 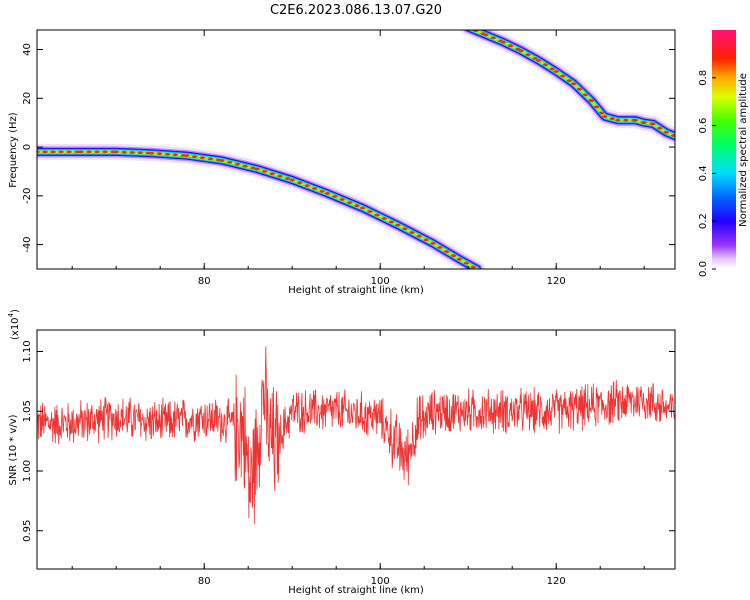 I want to click on spectrogram-y-tick-label: -20, so click(x=27, y=196).